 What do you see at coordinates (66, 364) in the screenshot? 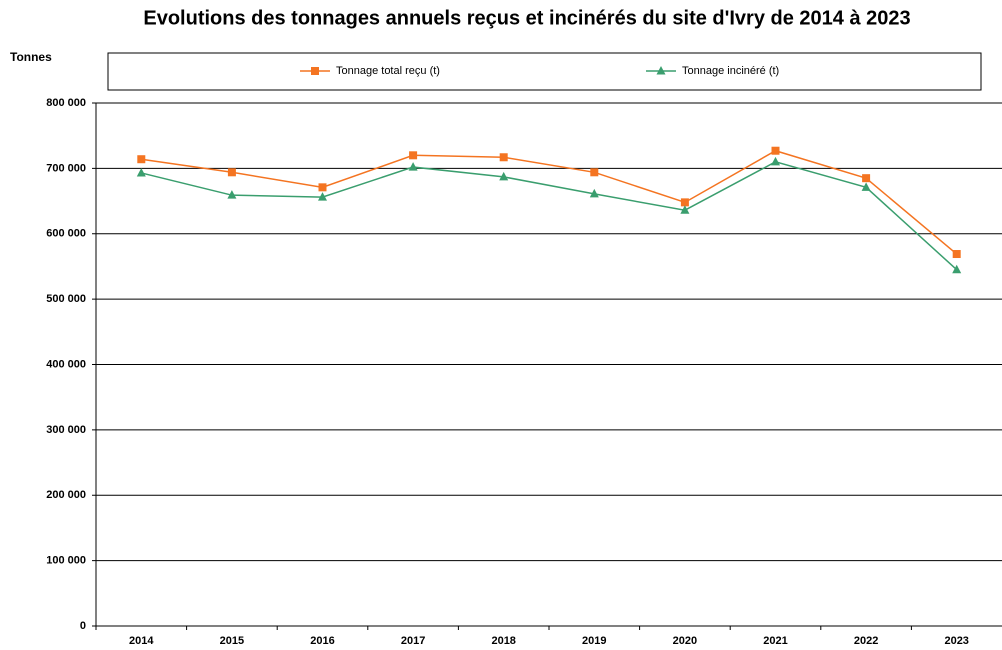
I see `y-tick-label: 400 000` at bounding box center [66, 364].